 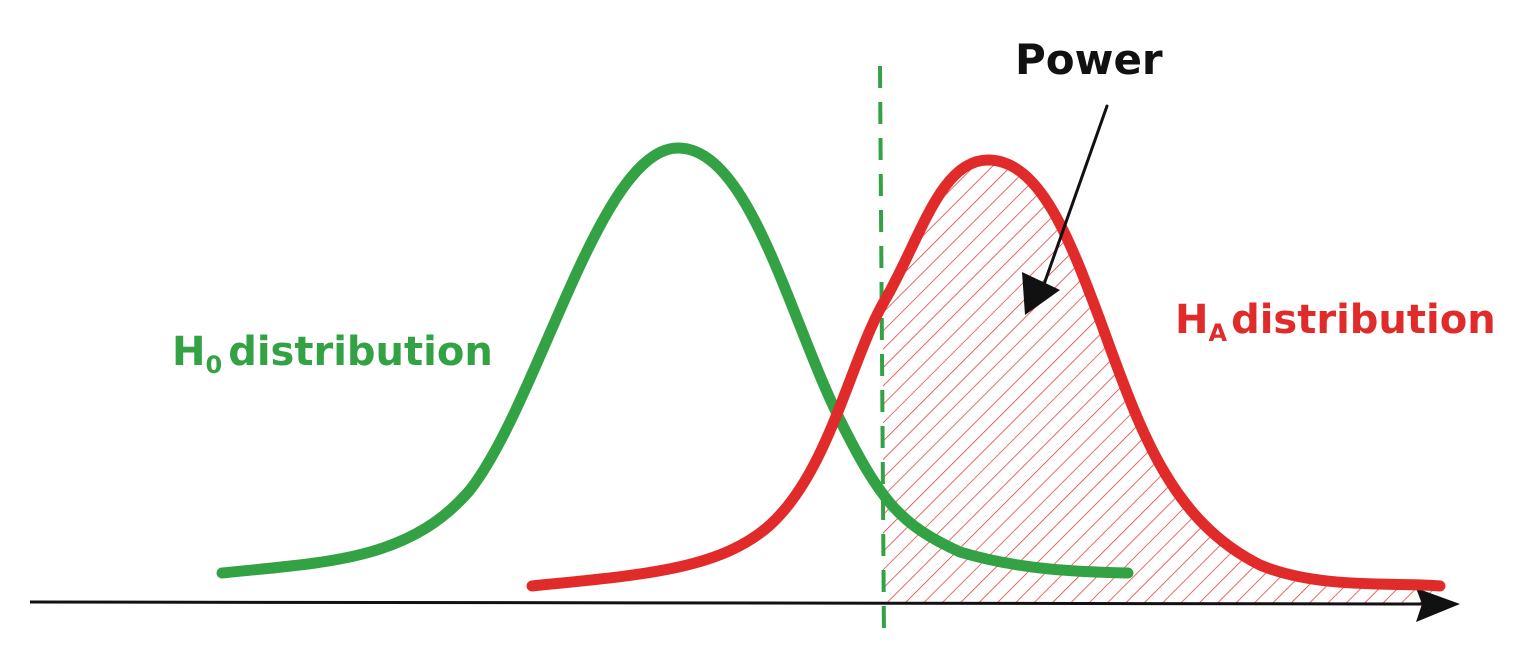 I want to click on power-arrowhead, so click(x=1041, y=293).